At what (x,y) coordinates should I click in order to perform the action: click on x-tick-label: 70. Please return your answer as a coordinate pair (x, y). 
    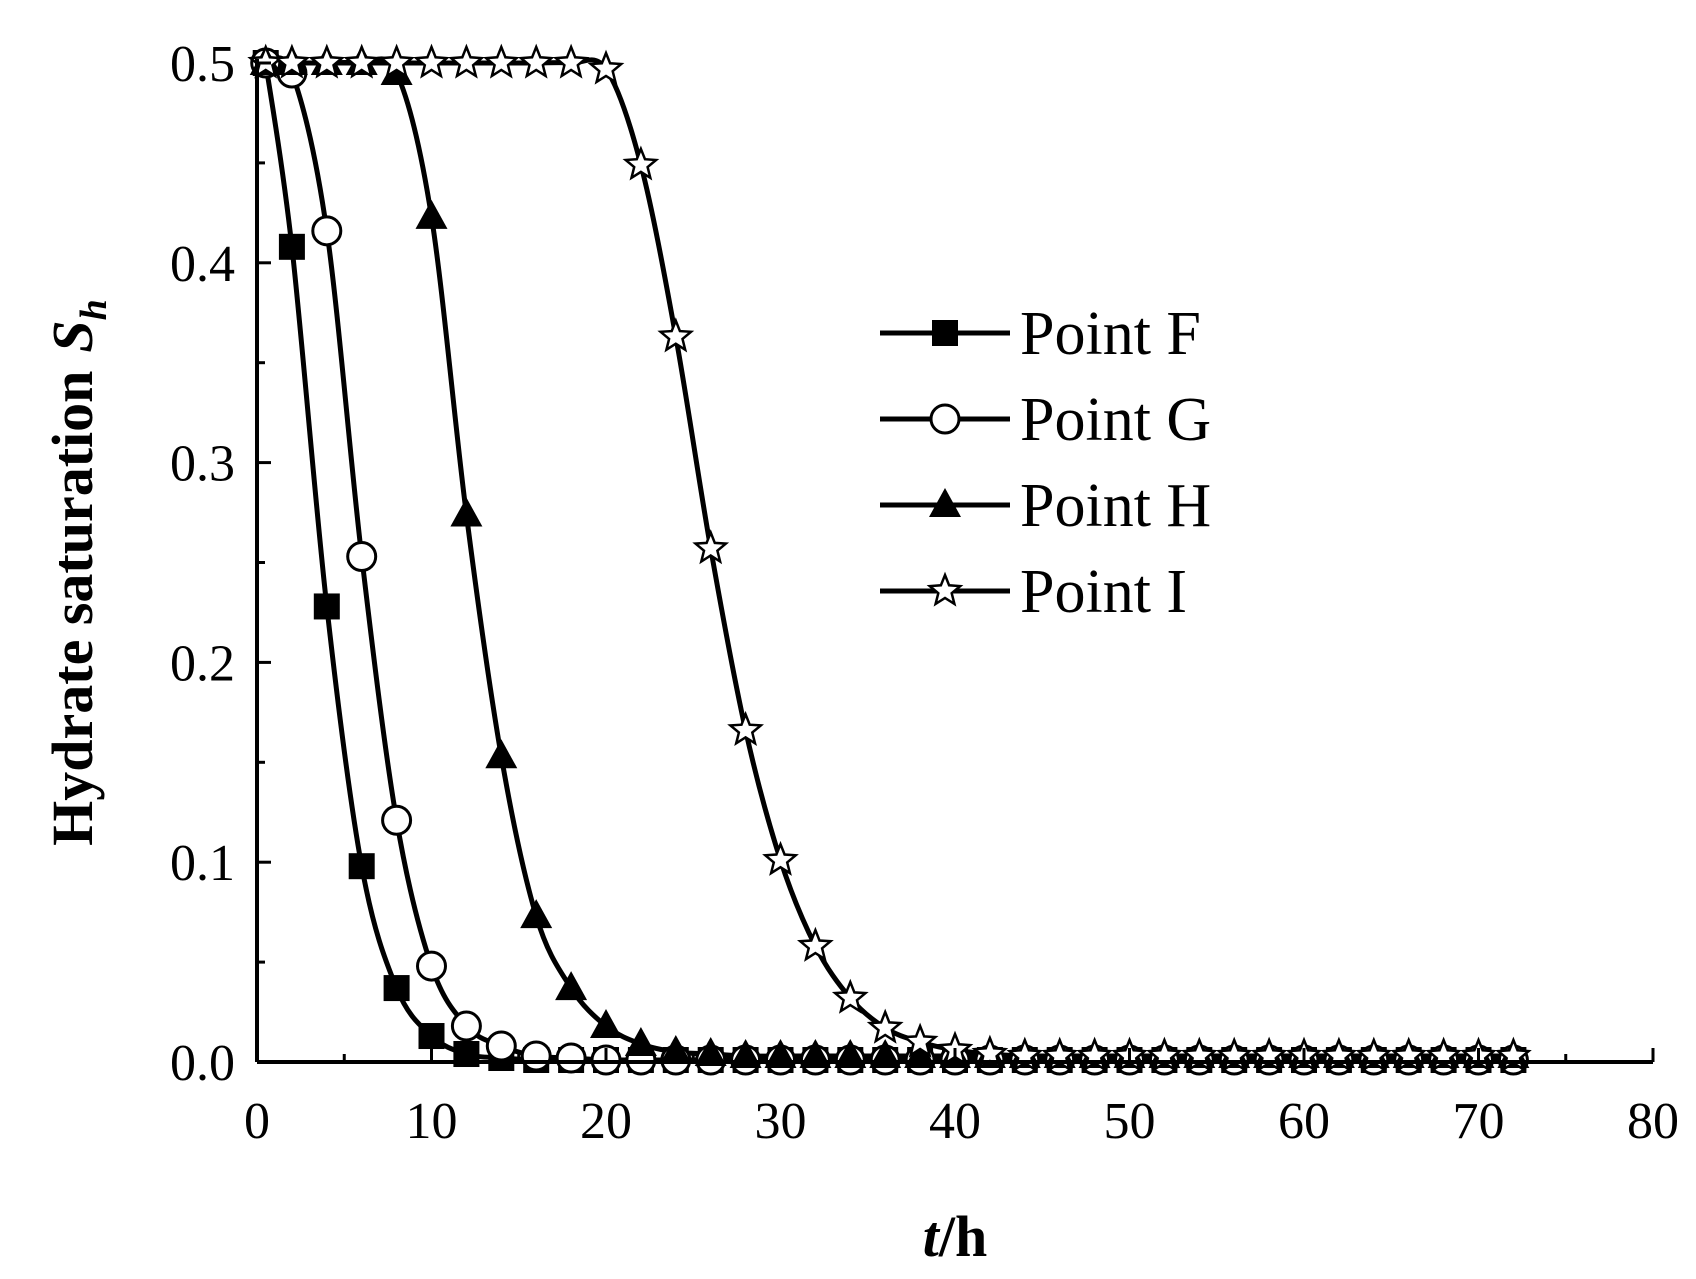
    Looking at the image, I should click on (1479, 1121).